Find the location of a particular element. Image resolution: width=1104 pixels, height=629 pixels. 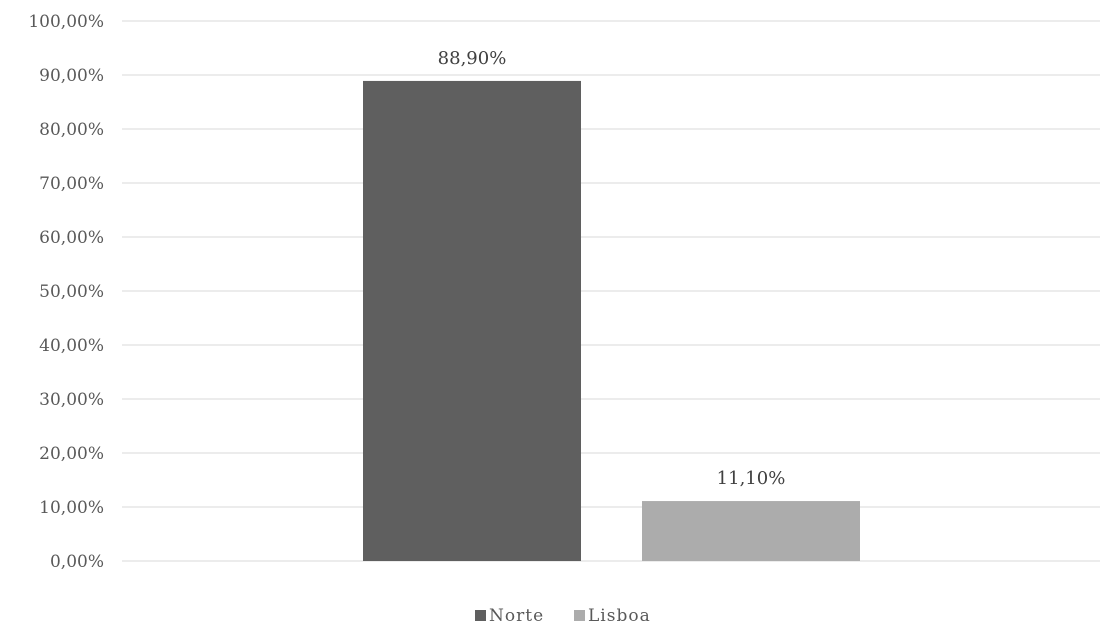

y-tick-label: 50,00% is located at coordinates (71, 292).